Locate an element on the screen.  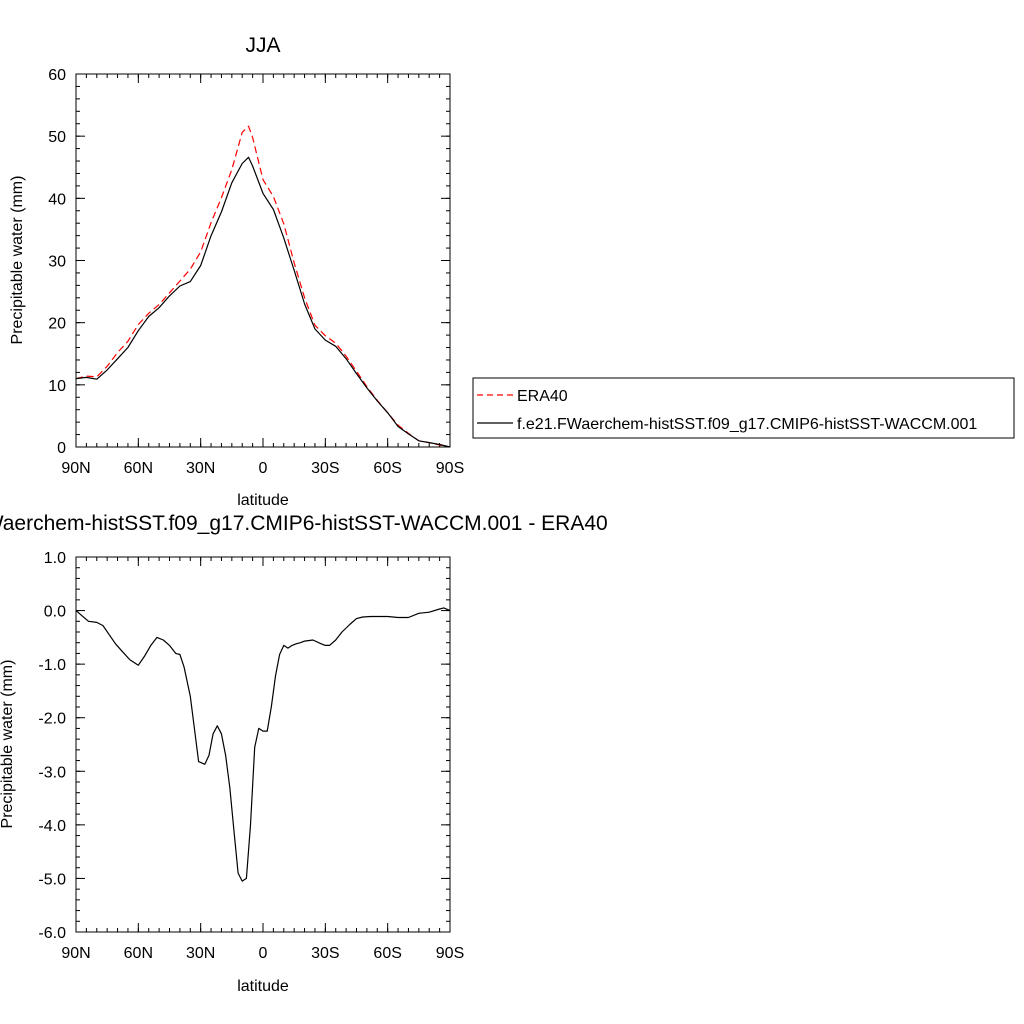
y-tick-label: 20 is located at coordinates (57, 324).